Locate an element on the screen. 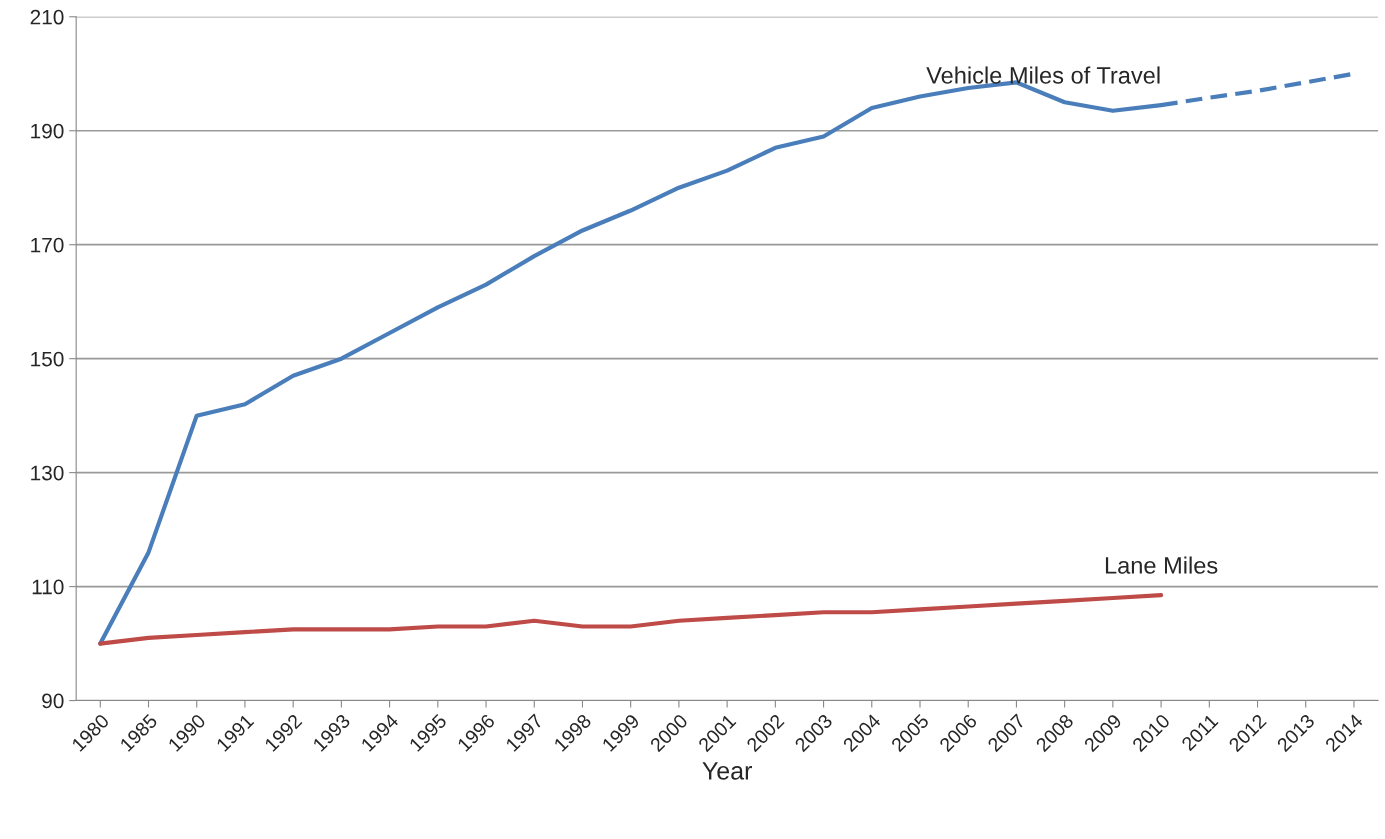  y-tick-label: 130 is located at coordinates (47, 473).